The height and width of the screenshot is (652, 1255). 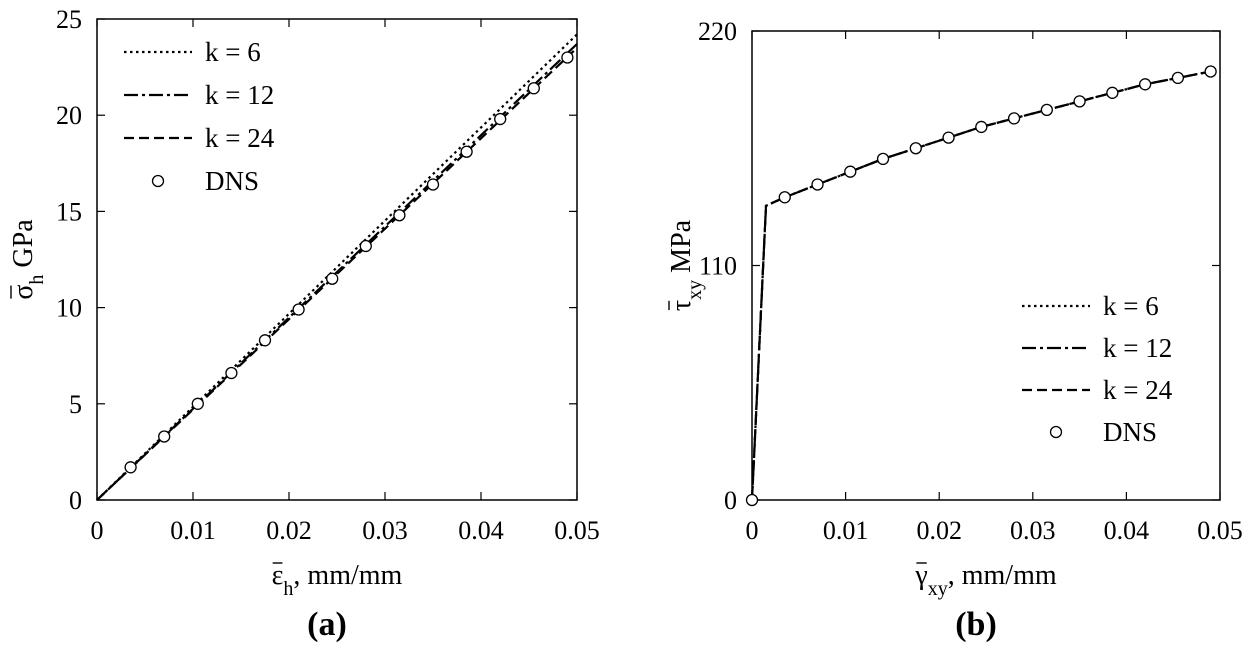 I want to click on x-axis-label-subscript: xy, so click(x=938, y=589).